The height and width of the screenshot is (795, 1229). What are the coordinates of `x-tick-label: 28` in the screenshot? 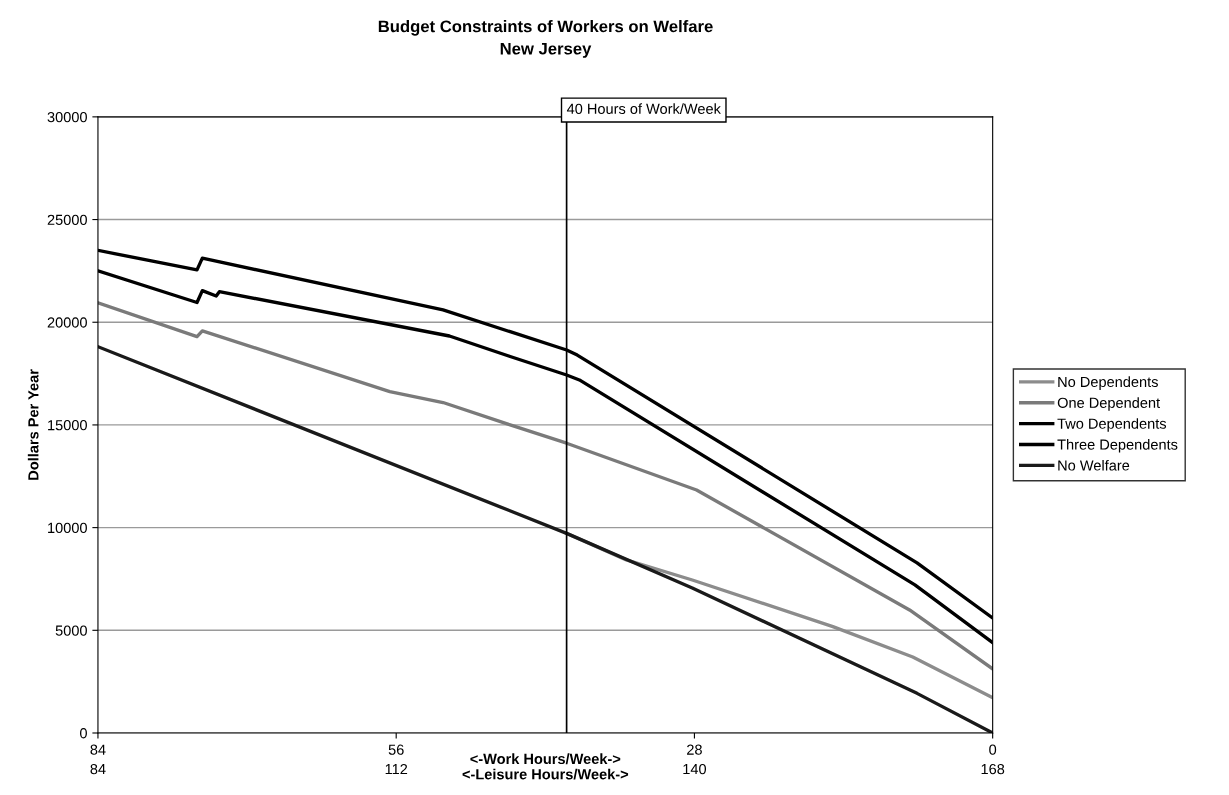 It's located at (694, 749).